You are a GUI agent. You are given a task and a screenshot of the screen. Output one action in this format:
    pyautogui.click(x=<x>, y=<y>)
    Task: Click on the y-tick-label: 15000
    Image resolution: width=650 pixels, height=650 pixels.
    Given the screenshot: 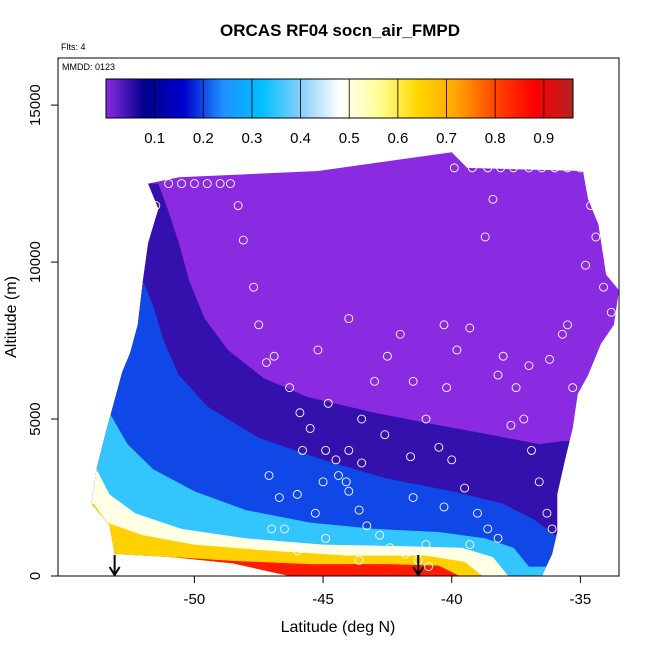 What is the action you would take?
    pyautogui.click(x=35, y=105)
    